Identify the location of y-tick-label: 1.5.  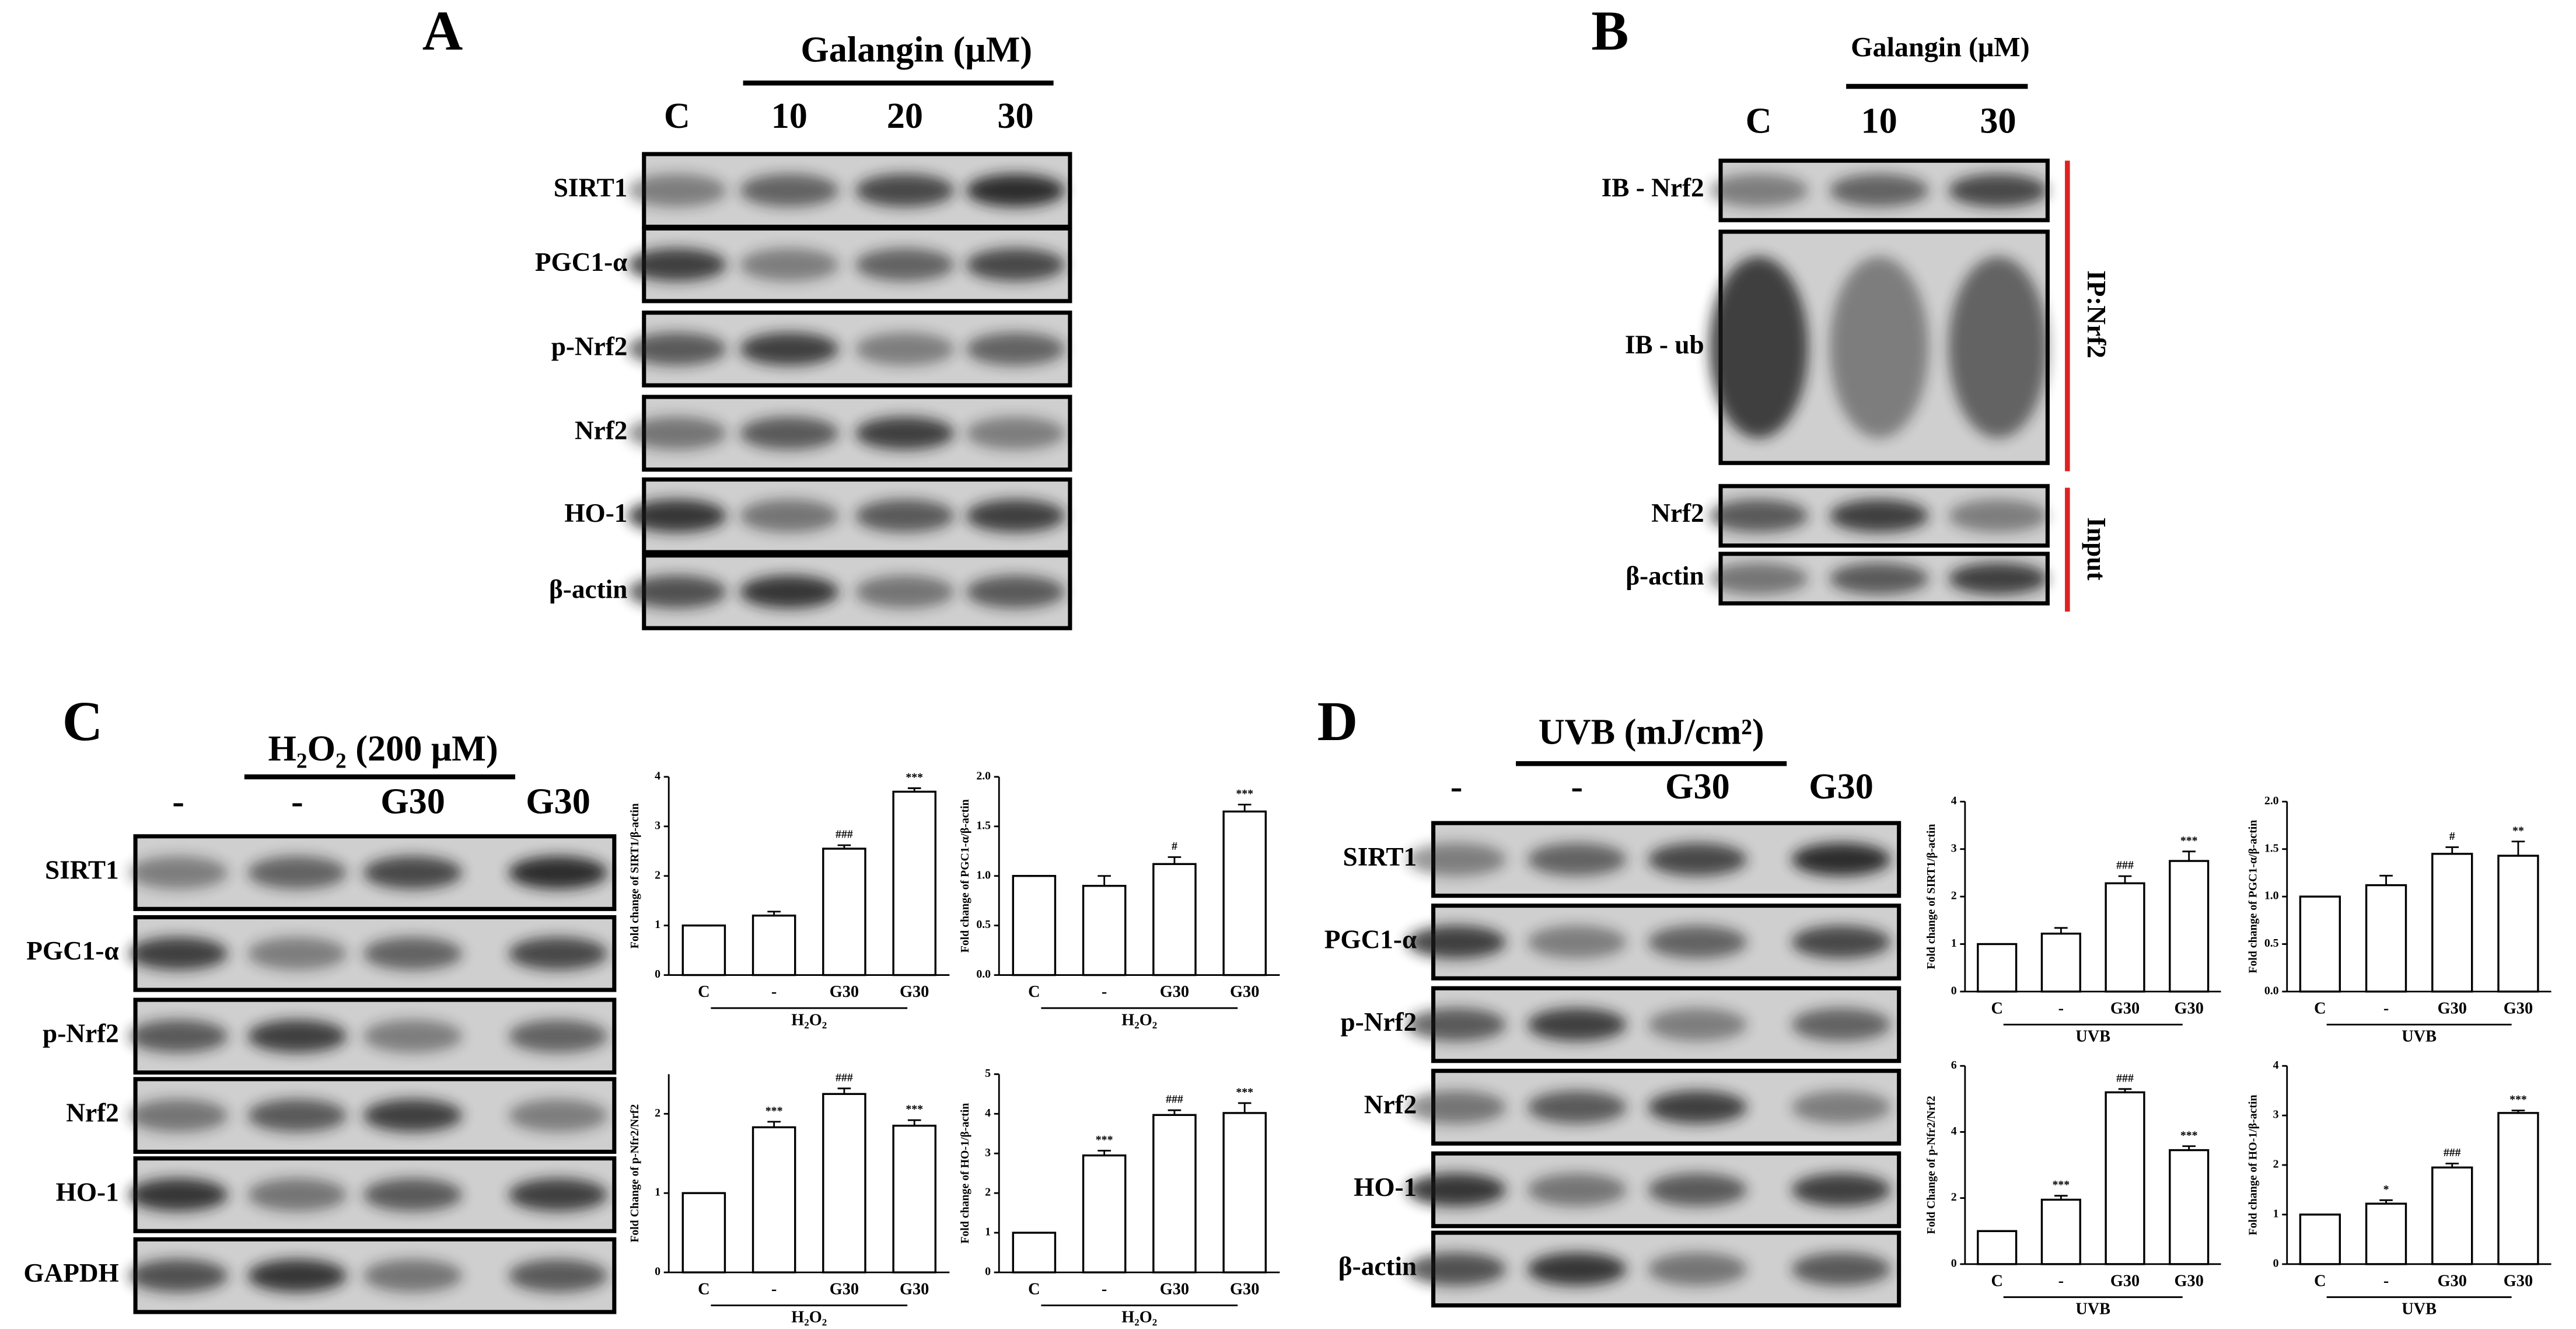
(2271, 848).